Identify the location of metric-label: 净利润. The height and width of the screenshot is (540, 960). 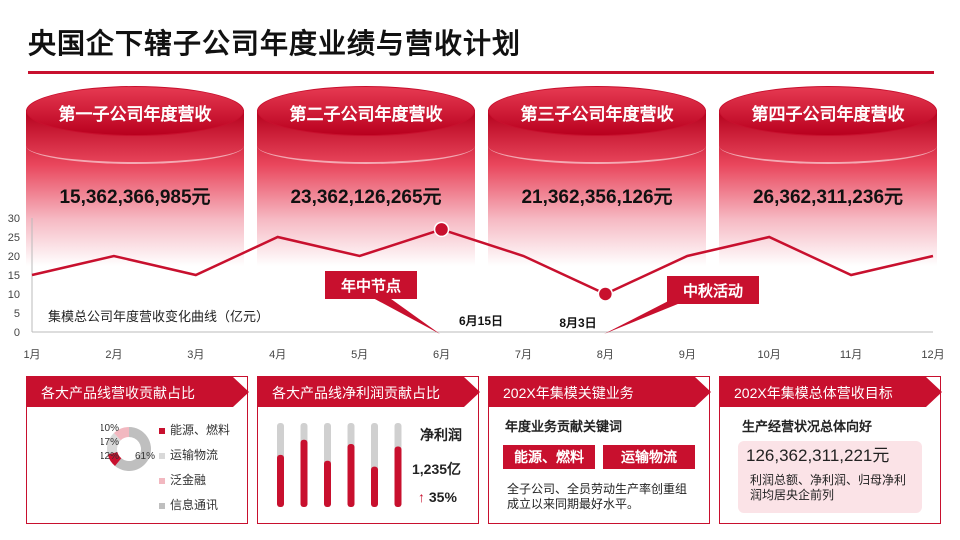
(441, 435).